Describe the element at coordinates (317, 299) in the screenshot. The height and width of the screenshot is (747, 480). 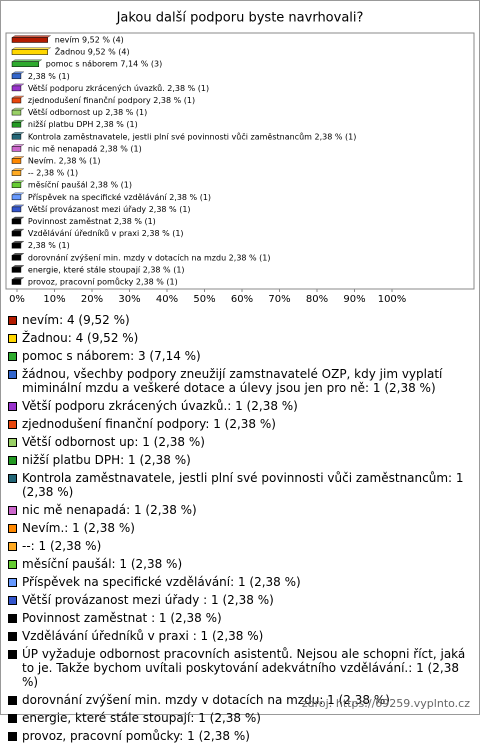
I see `x-tick-label: 80%` at that location.